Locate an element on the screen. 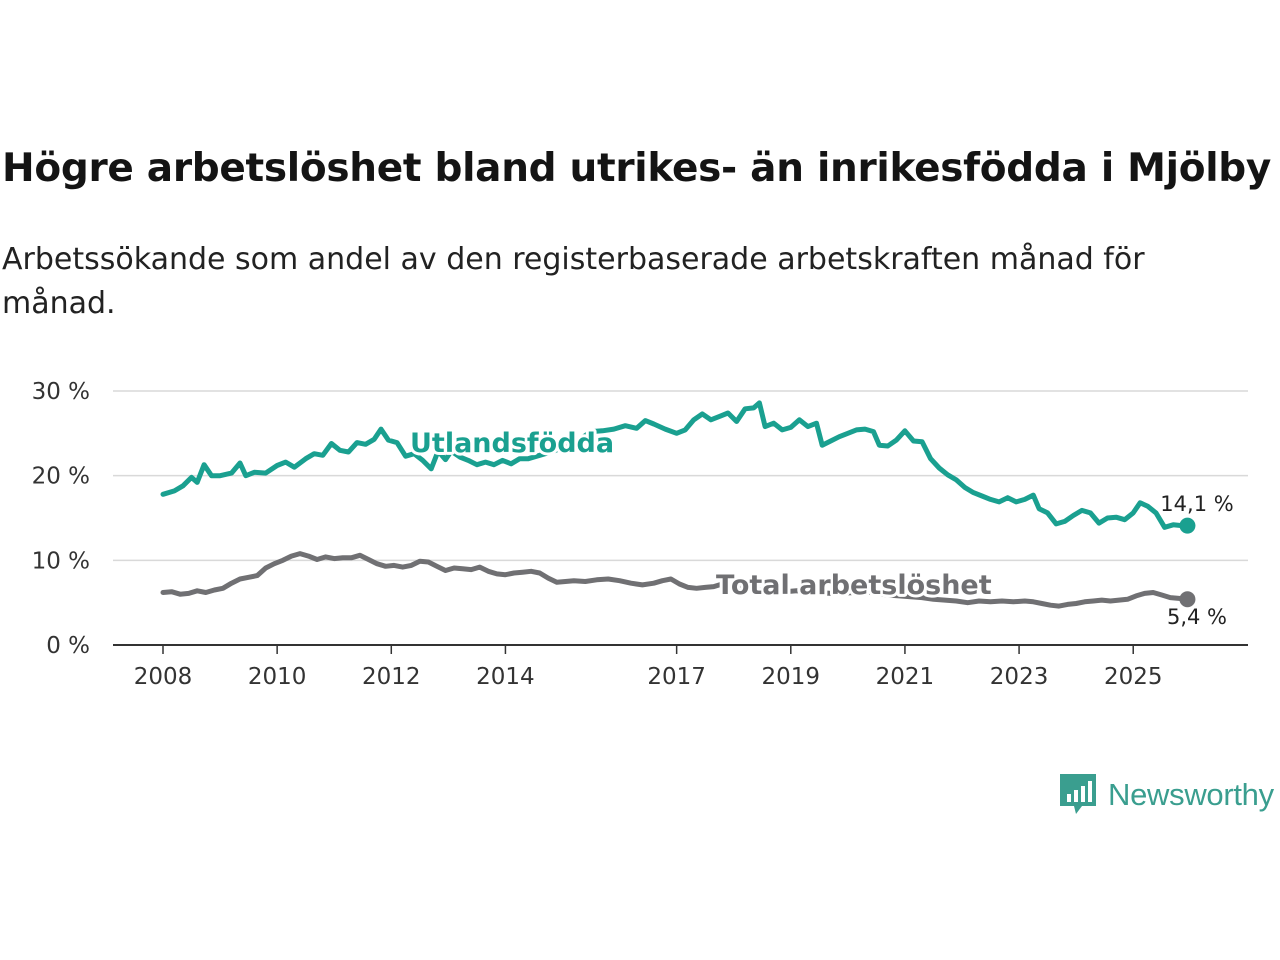 This screenshot has width=1280, height=960. x-tick-label: 2019 is located at coordinates (791, 677).